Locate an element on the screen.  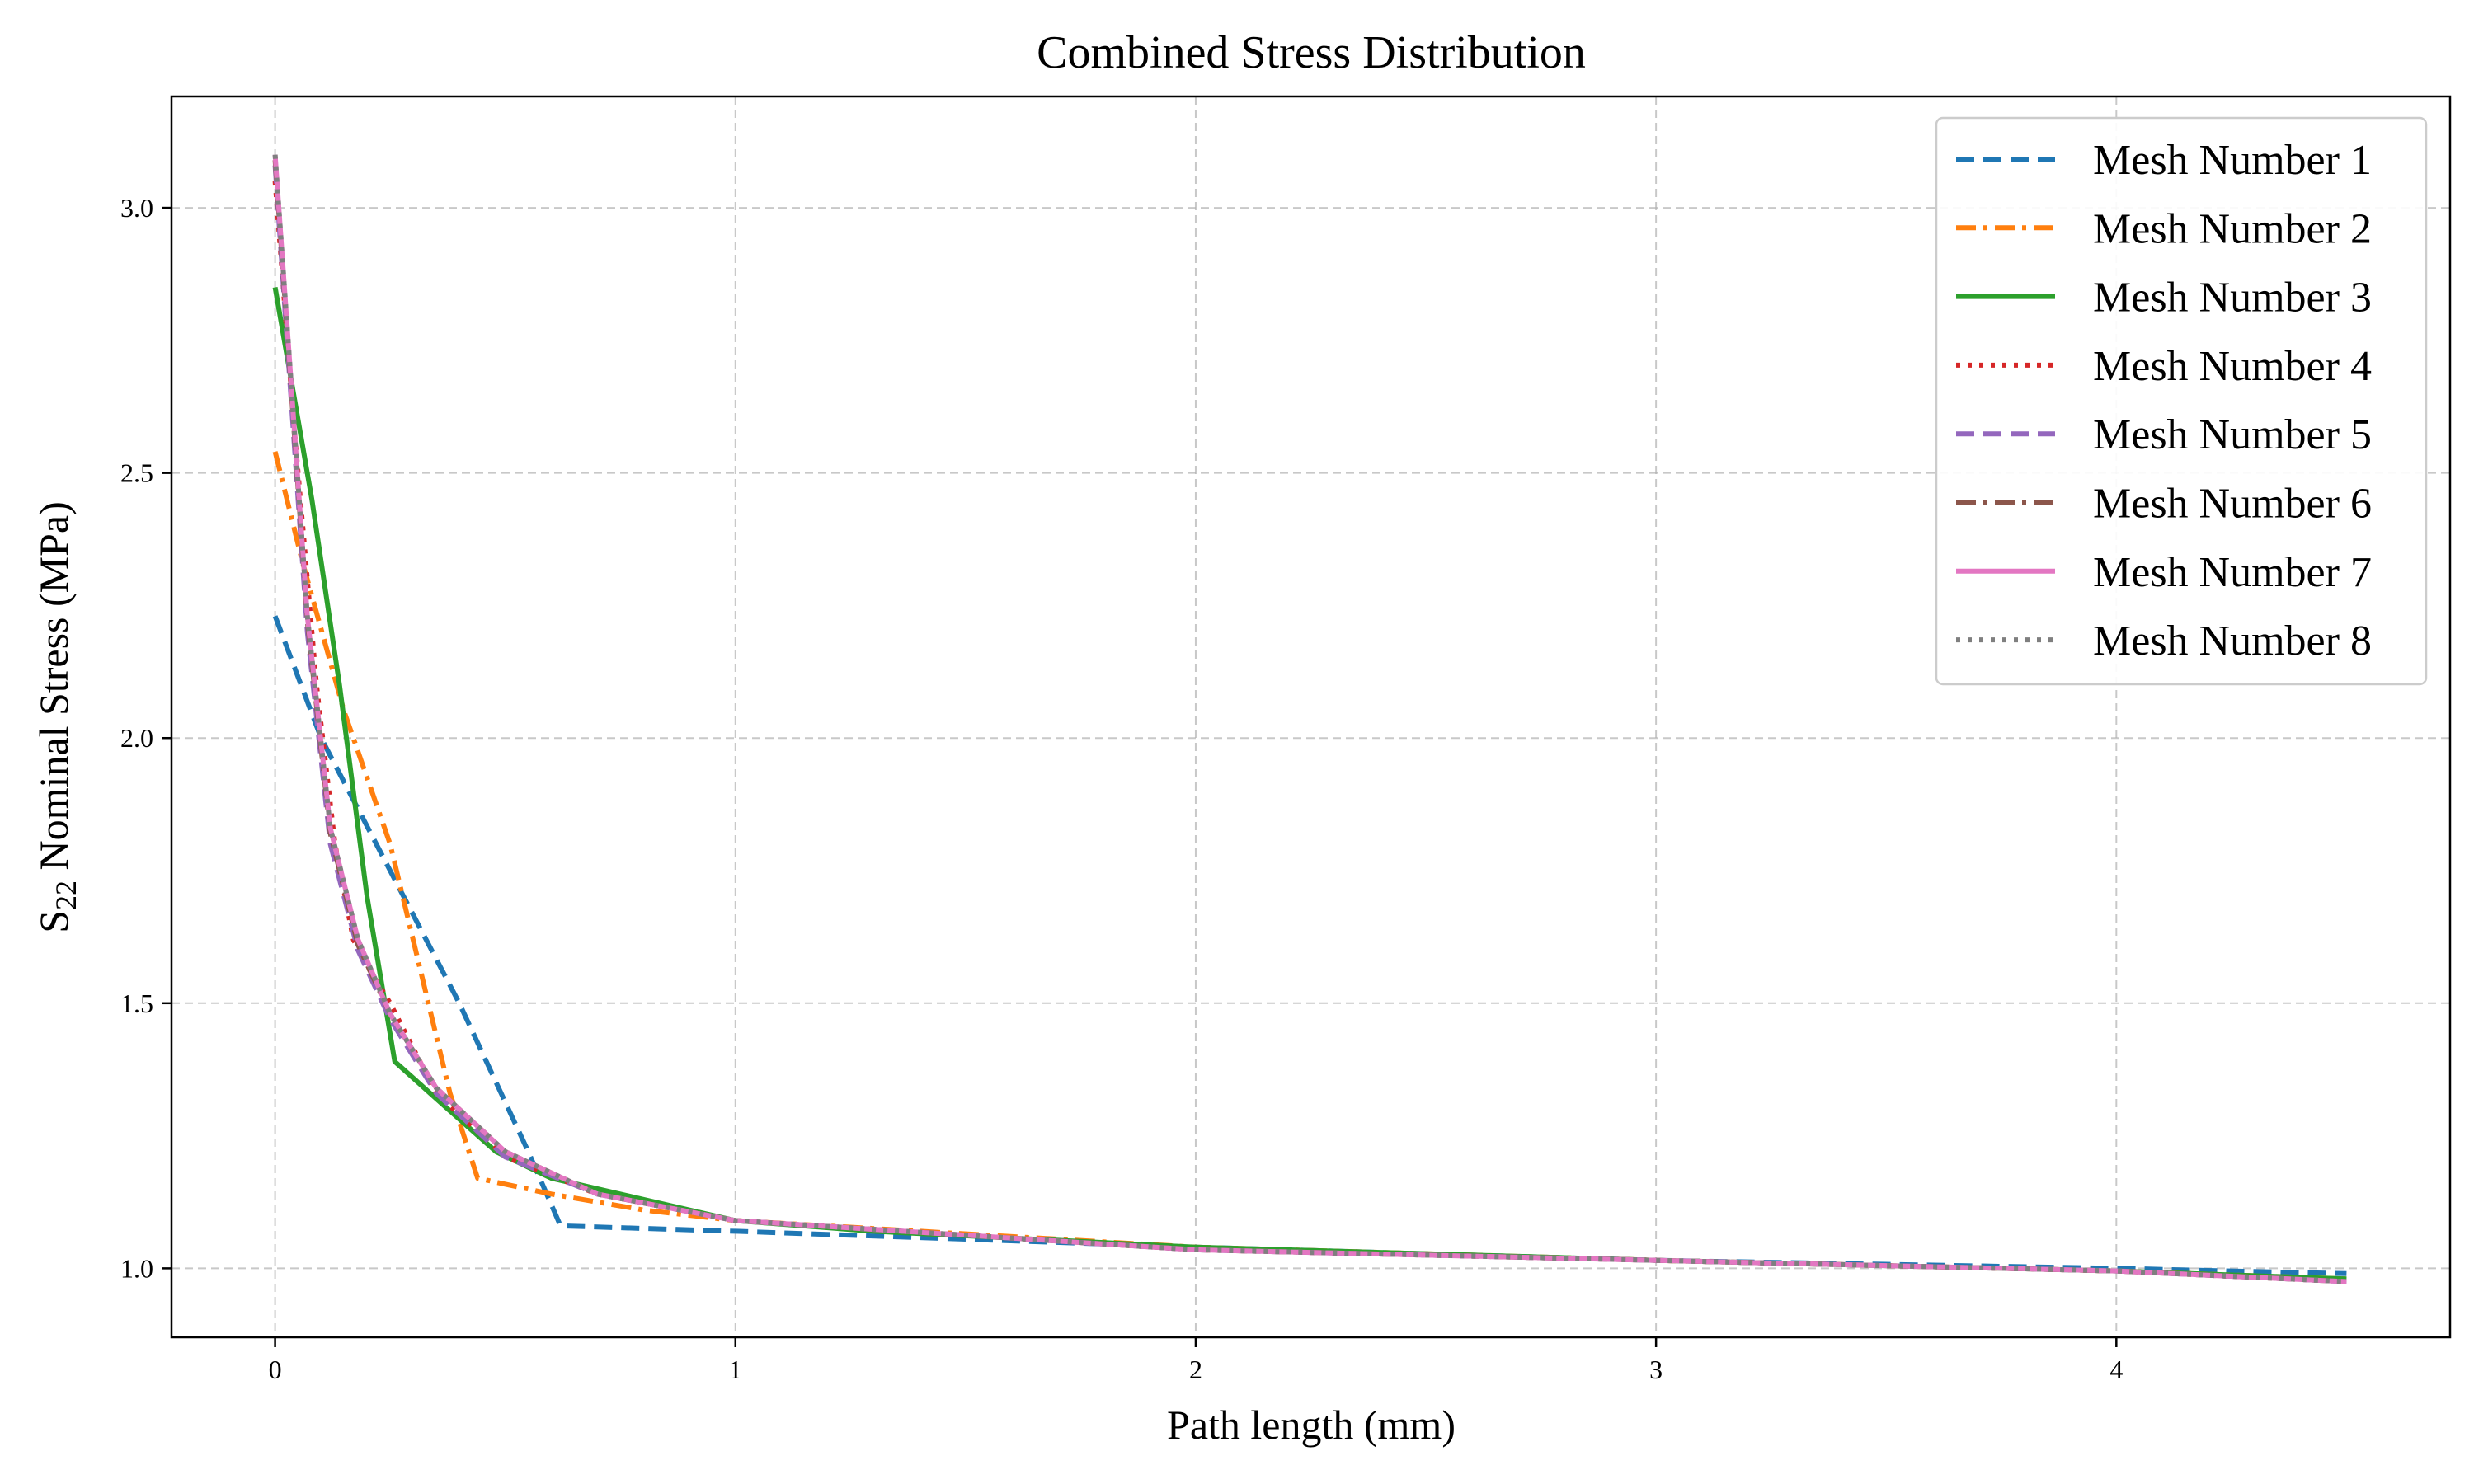
y-tick-label: 2.0 is located at coordinates (136, 738).